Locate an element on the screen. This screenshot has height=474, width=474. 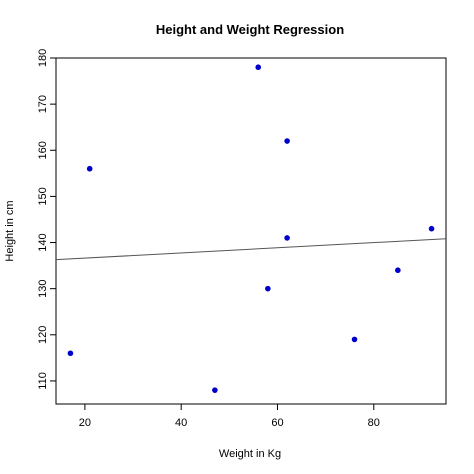
y-tick-label: 160 is located at coordinates (43, 150).